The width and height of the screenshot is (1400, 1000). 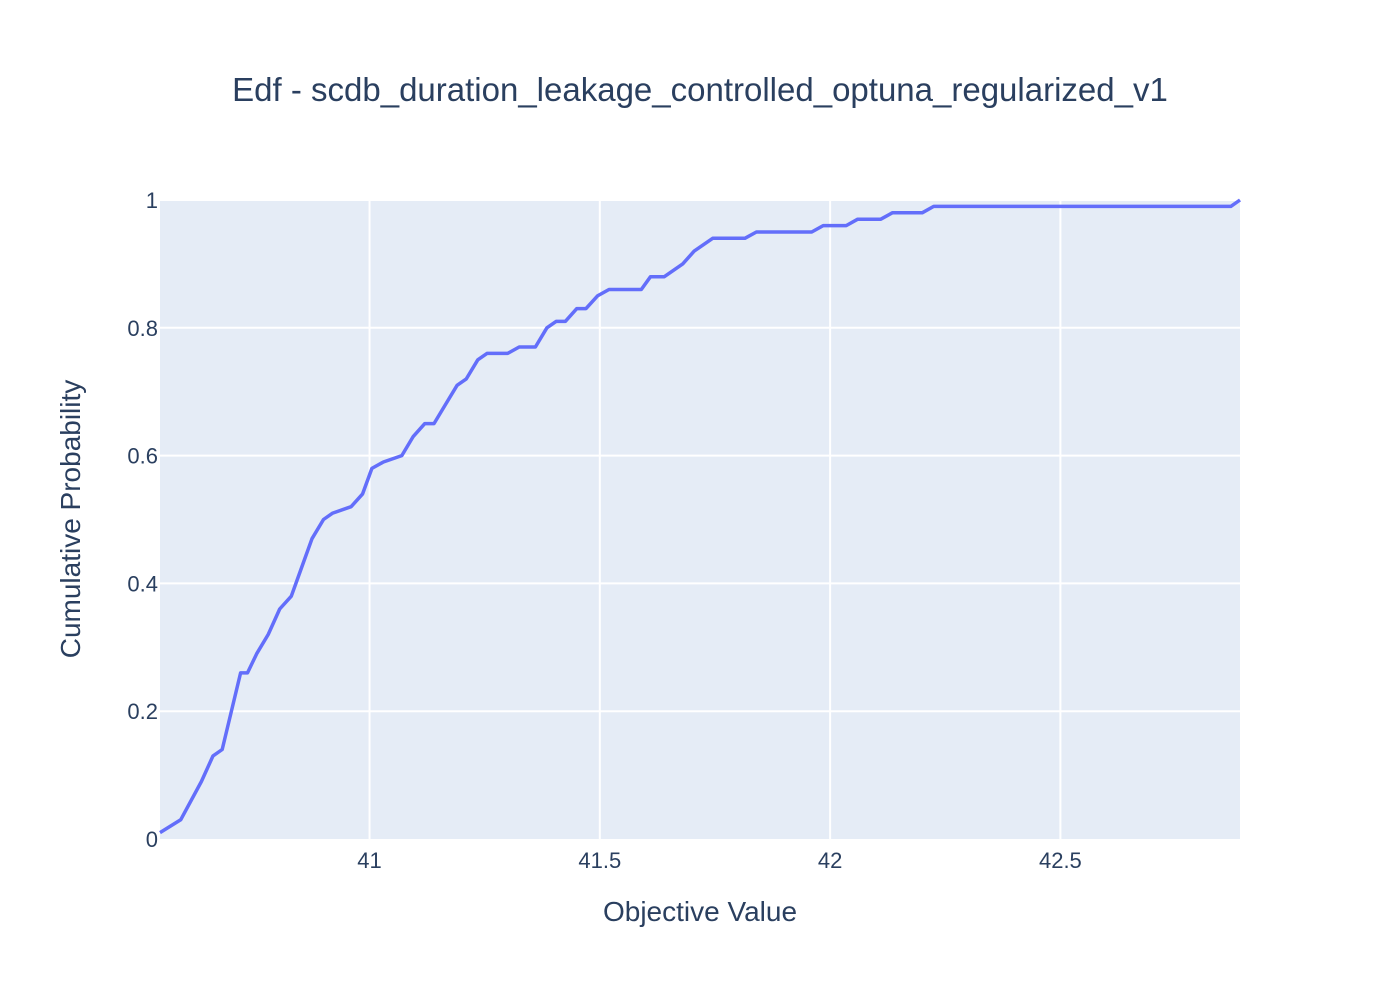 I want to click on x-tick-label: 41, so click(x=369, y=860).